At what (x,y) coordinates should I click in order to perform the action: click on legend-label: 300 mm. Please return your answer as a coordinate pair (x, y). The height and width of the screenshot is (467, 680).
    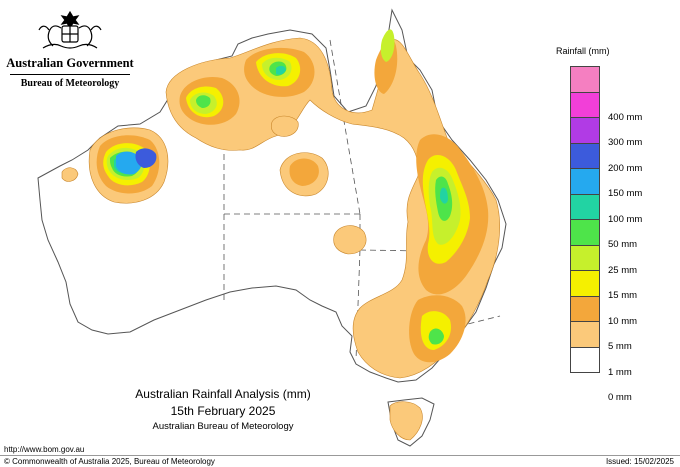
    Looking at the image, I should click on (625, 142).